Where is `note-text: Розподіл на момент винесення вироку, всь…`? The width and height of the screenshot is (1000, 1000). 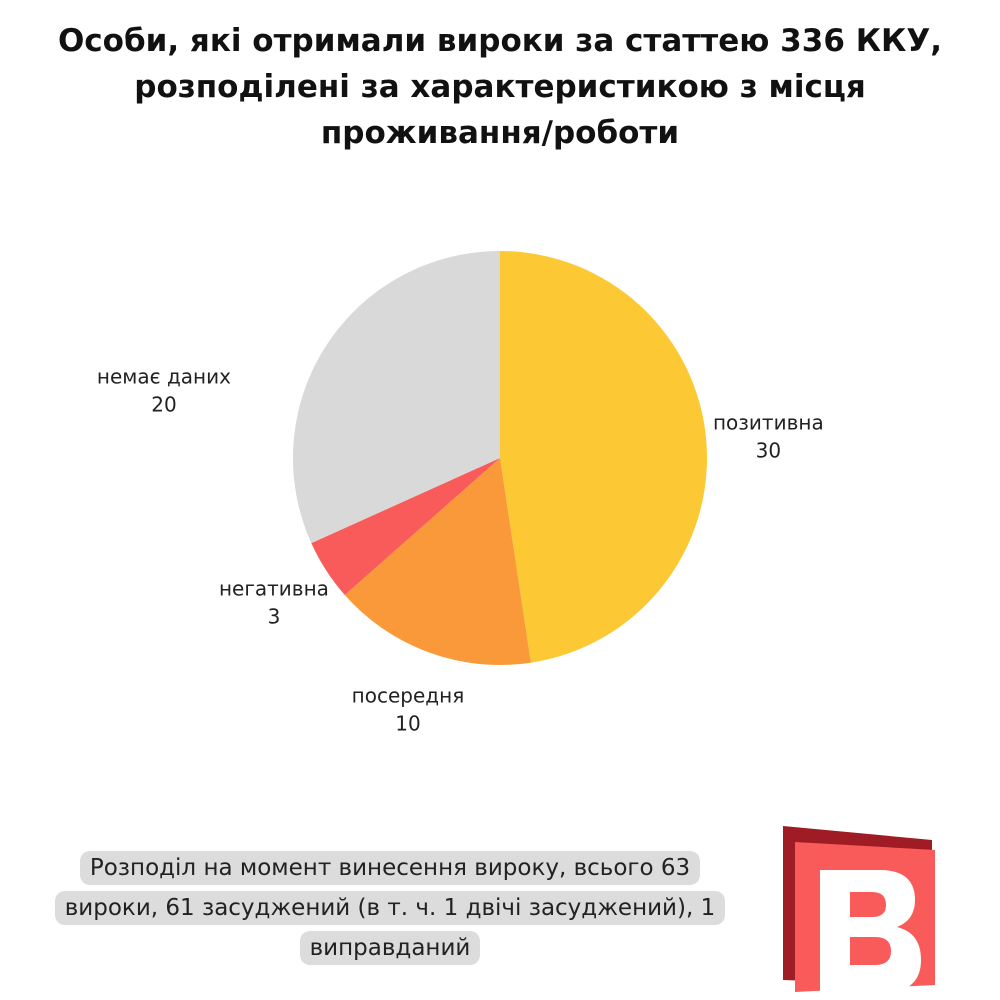
note-text: Розподіл на момент винесення вироку, всь… is located at coordinates (390, 908).